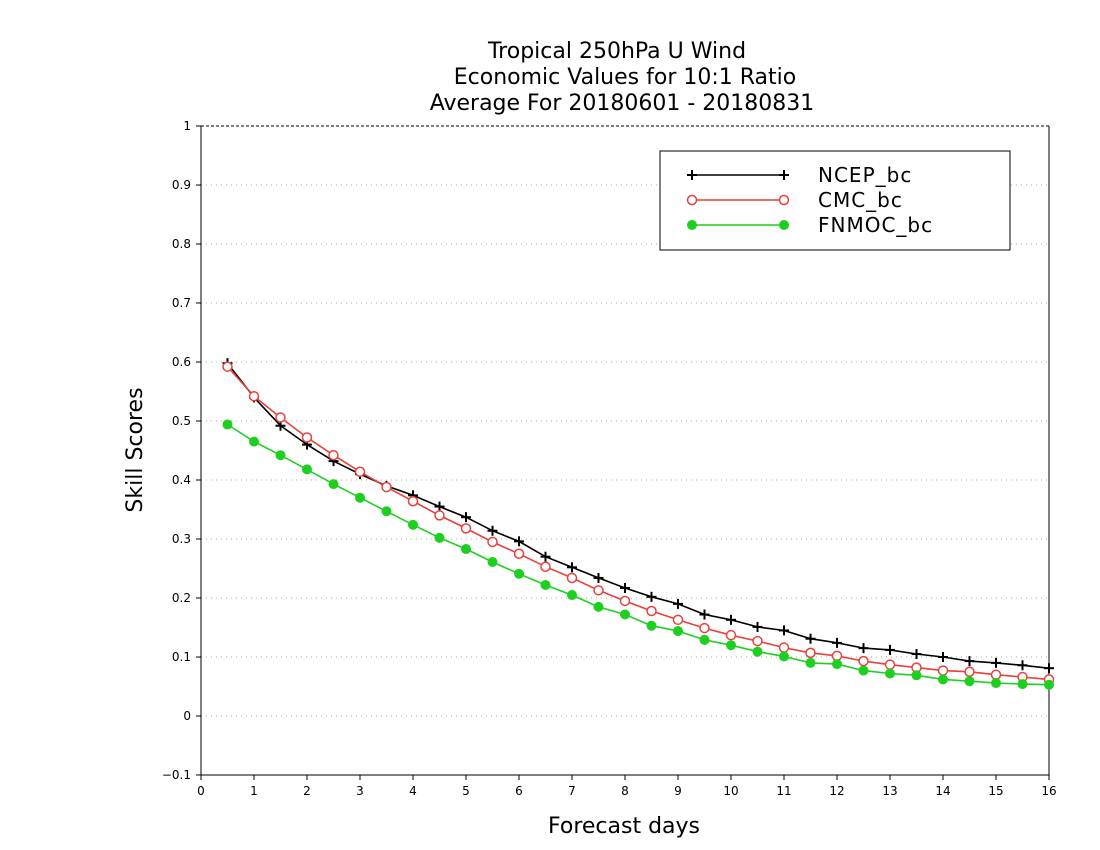 Image resolution: width=1100 pixels, height=850 pixels. I want to click on y-tick-label: 0.8, so click(181, 244).